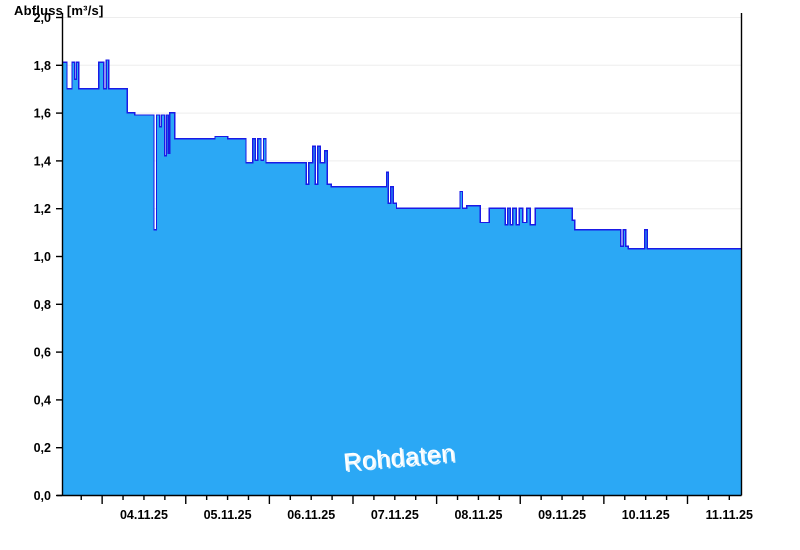 The image size is (800, 550). What do you see at coordinates (42, 400) in the screenshot?
I see `y-tick-label: 0,4` at bounding box center [42, 400].